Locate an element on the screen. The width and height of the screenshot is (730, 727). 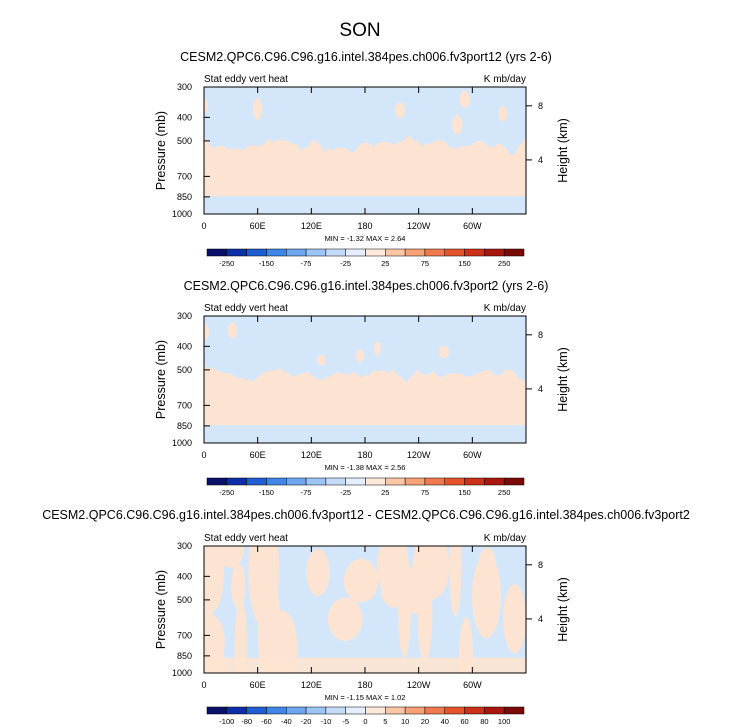
y2-tick-label: 8 is located at coordinates (540, 565).